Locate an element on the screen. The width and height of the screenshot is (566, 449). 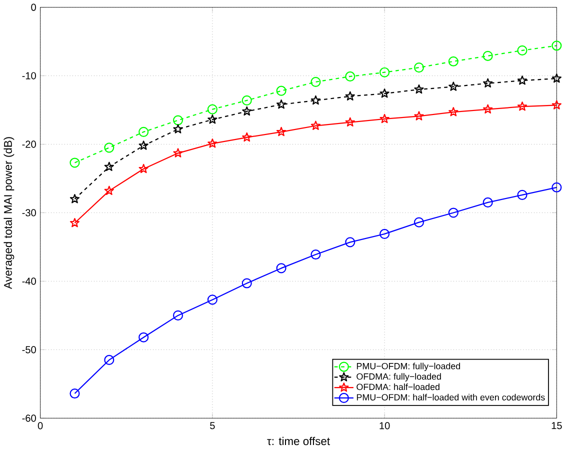
y-axis-title: Averaged total MAI power (dB) is located at coordinates (9, 213).